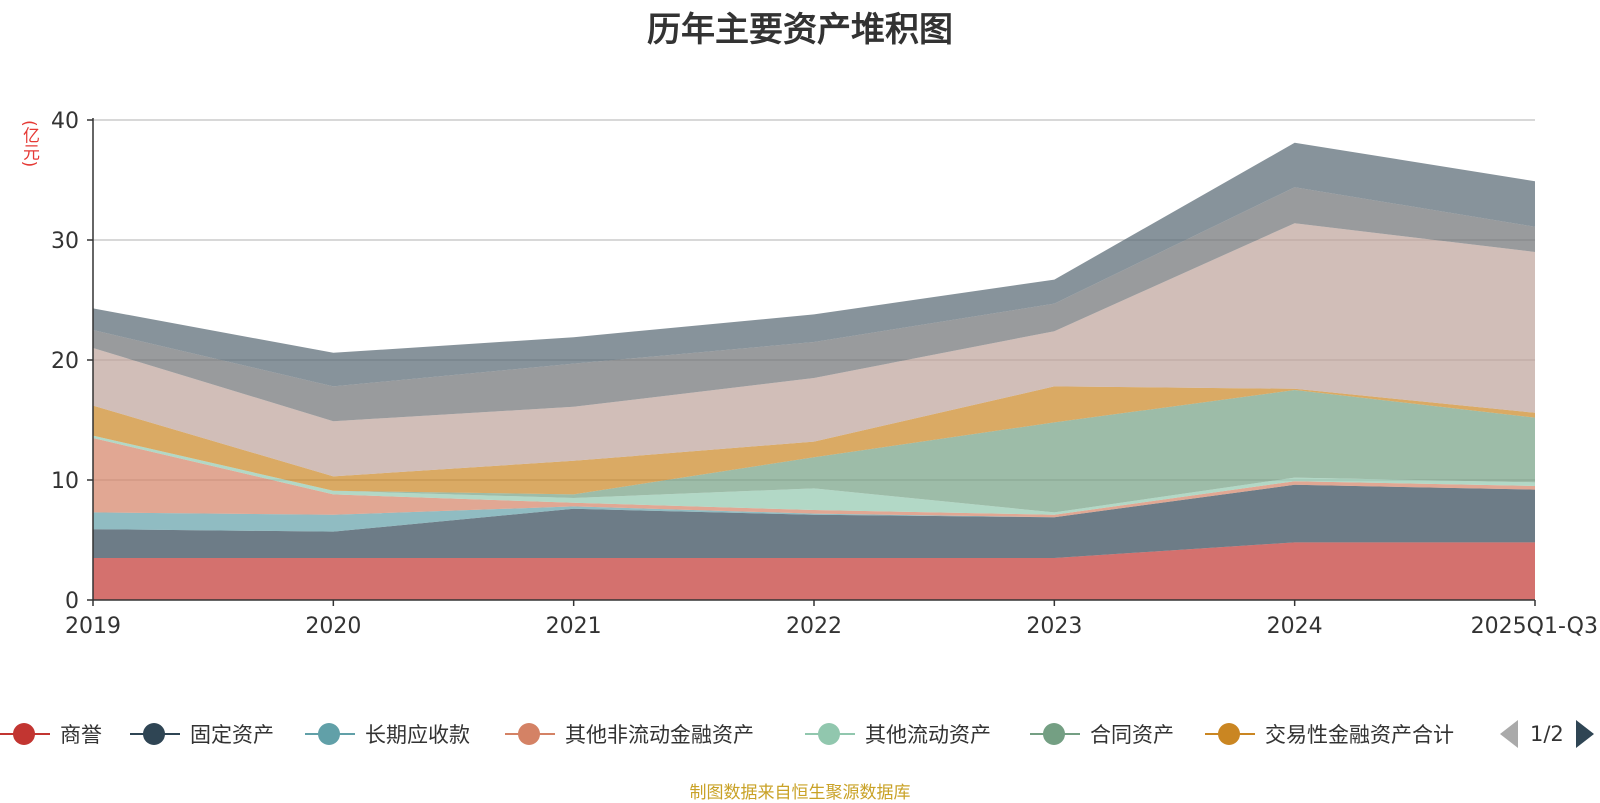 The height and width of the screenshot is (803, 1600). Describe the element at coordinates (93, 626) in the screenshot. I see `x-tick-label: 2019` at that location.